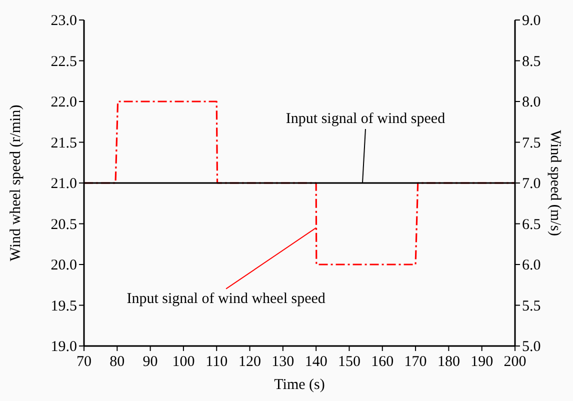  I want to click on y-tick-label: 22.5, so click(63, 62).